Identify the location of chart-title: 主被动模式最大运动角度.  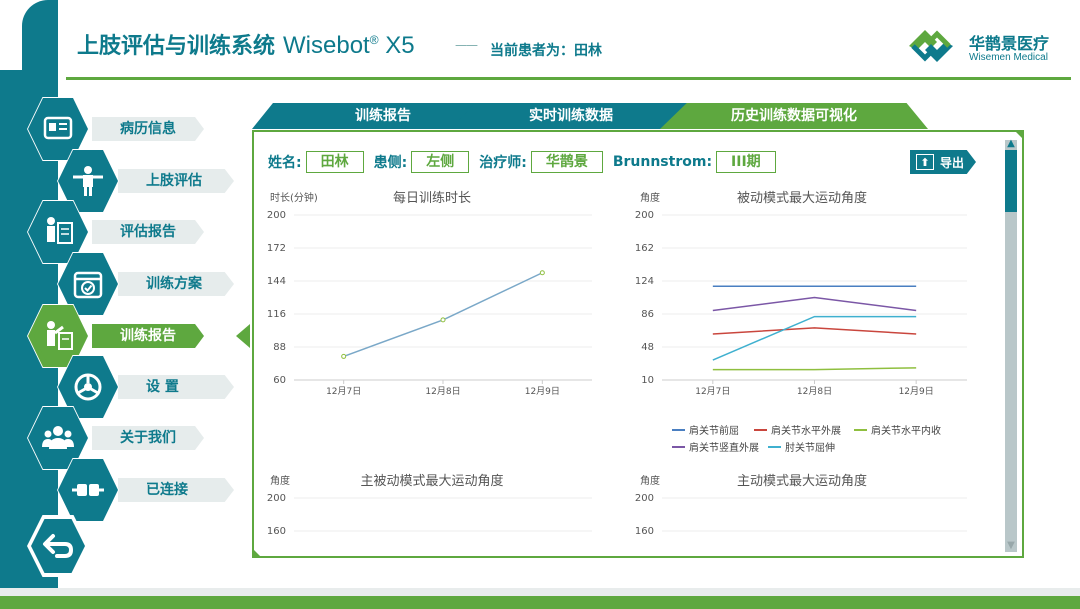
(432, 481).